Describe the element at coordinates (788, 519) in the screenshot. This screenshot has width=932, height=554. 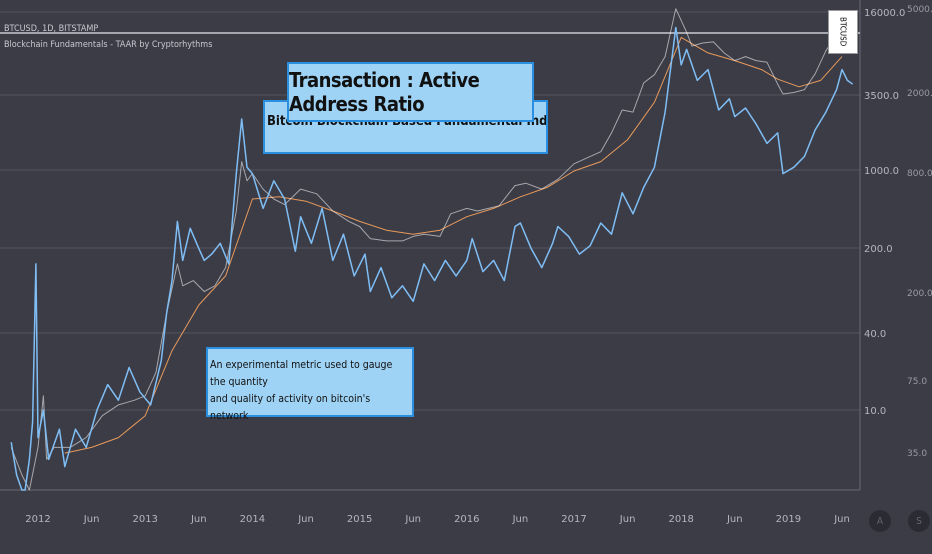
I see `x-tick-label: 2019` at that location.